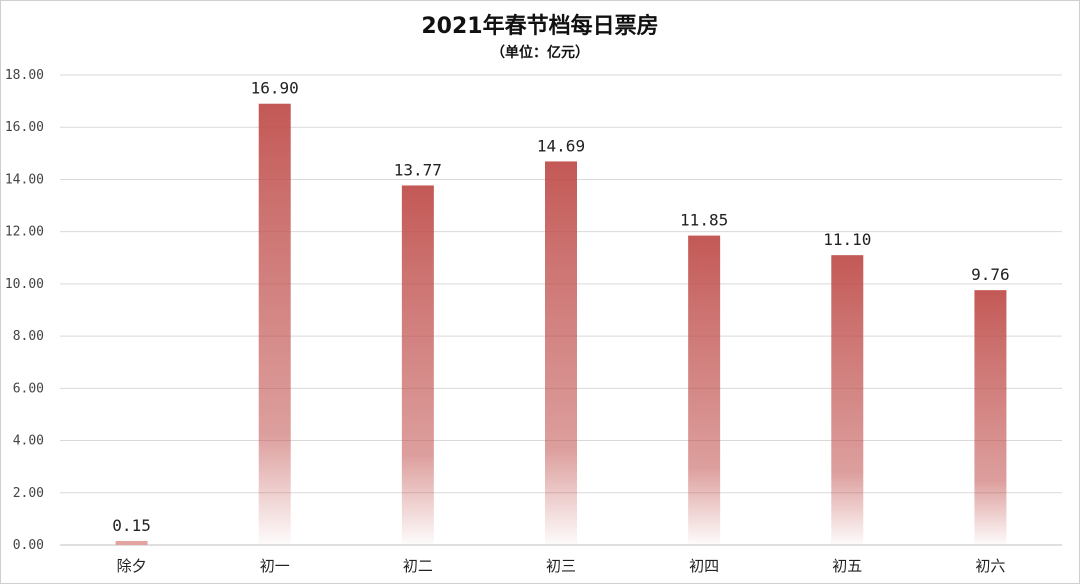  Describe the element at coordinates (704, 566) in the screenshot. I see `x-category-label: 初四` at that location.